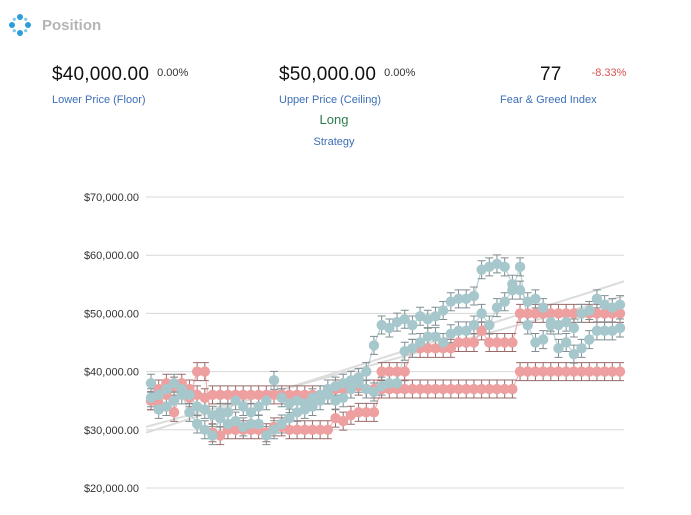 The height and width of the screenshot is (515, 691). Describe the element at coordinates (111, 198) in the screenshot. I see `y-tick-label: $70,000.00` at that location.